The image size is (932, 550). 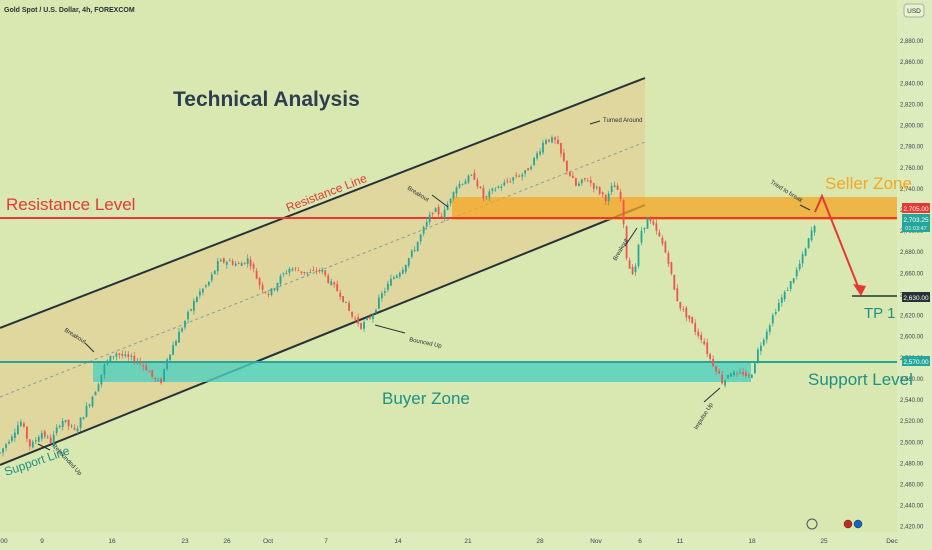 What do you see at coordinates (879, 313) in the screenshot?
I see `tp1-label: TP 1` at bounding box center [879, 313].